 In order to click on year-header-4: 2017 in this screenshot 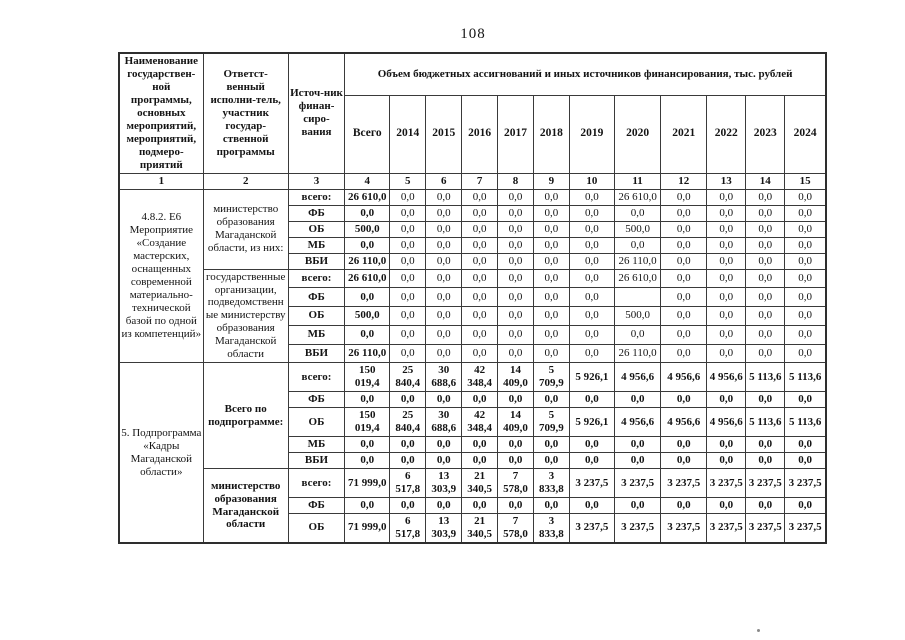, I will do `click(515, 134)`.